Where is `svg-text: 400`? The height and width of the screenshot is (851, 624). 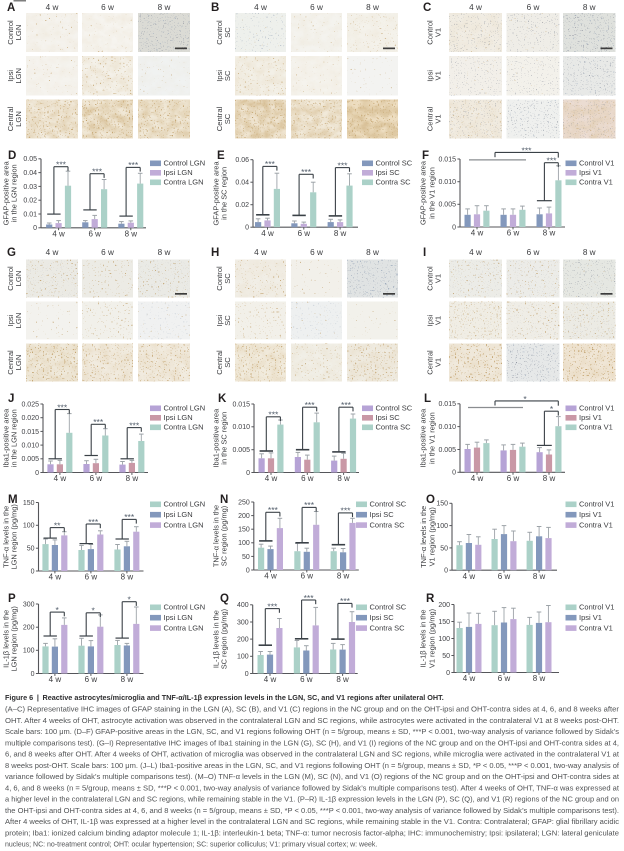
svg-text: 400 is located at coordinates (243, 605).